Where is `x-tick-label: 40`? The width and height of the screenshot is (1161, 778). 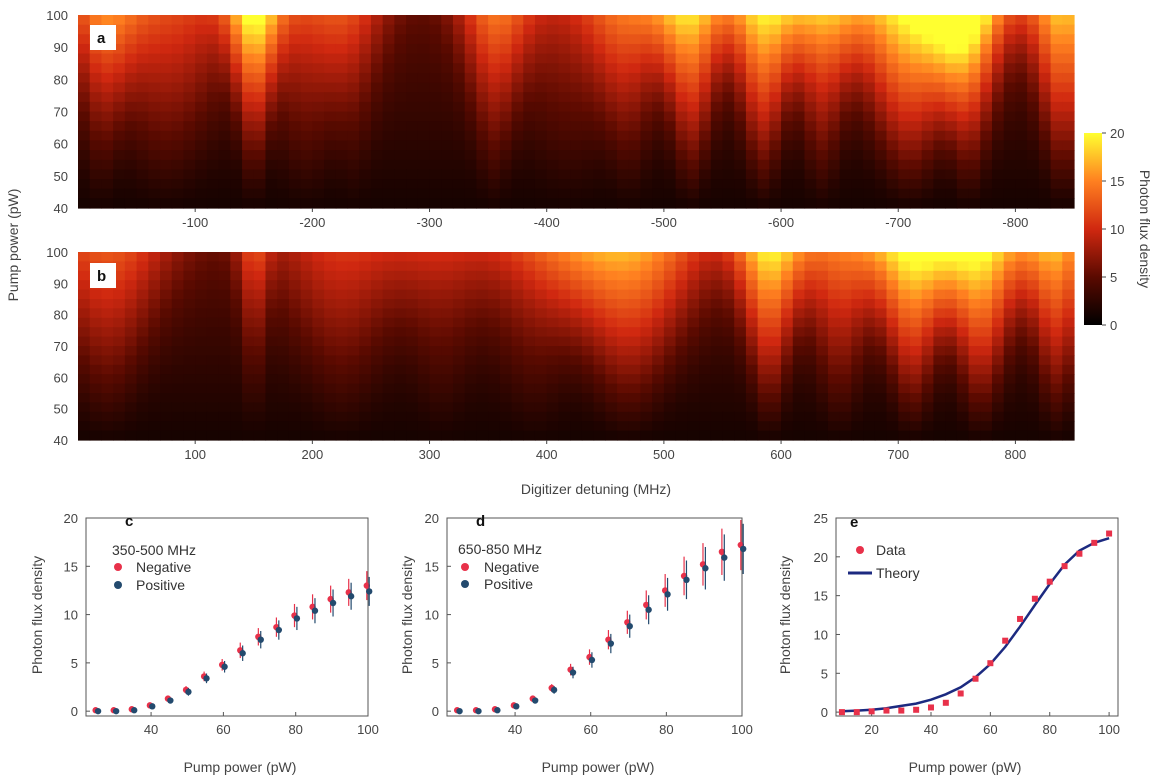 x-tick-label: 40 is located at coordinates (515, 729).